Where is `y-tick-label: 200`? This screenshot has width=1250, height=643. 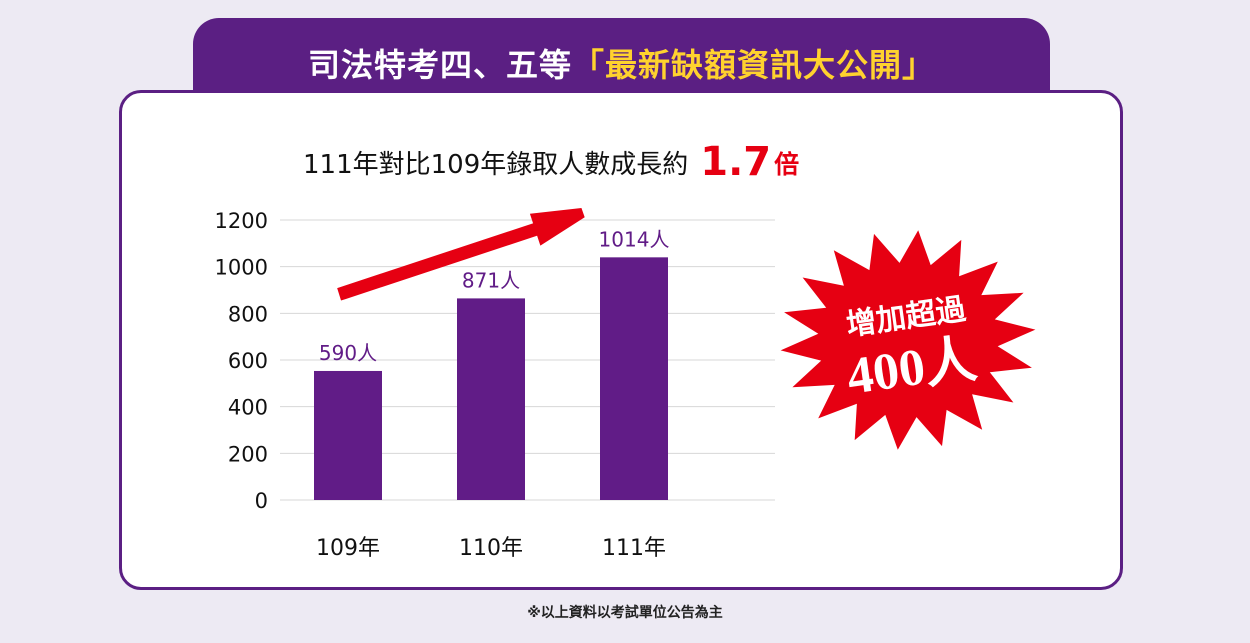 y-tick-label: 200 is located at coordinates (248, 454).